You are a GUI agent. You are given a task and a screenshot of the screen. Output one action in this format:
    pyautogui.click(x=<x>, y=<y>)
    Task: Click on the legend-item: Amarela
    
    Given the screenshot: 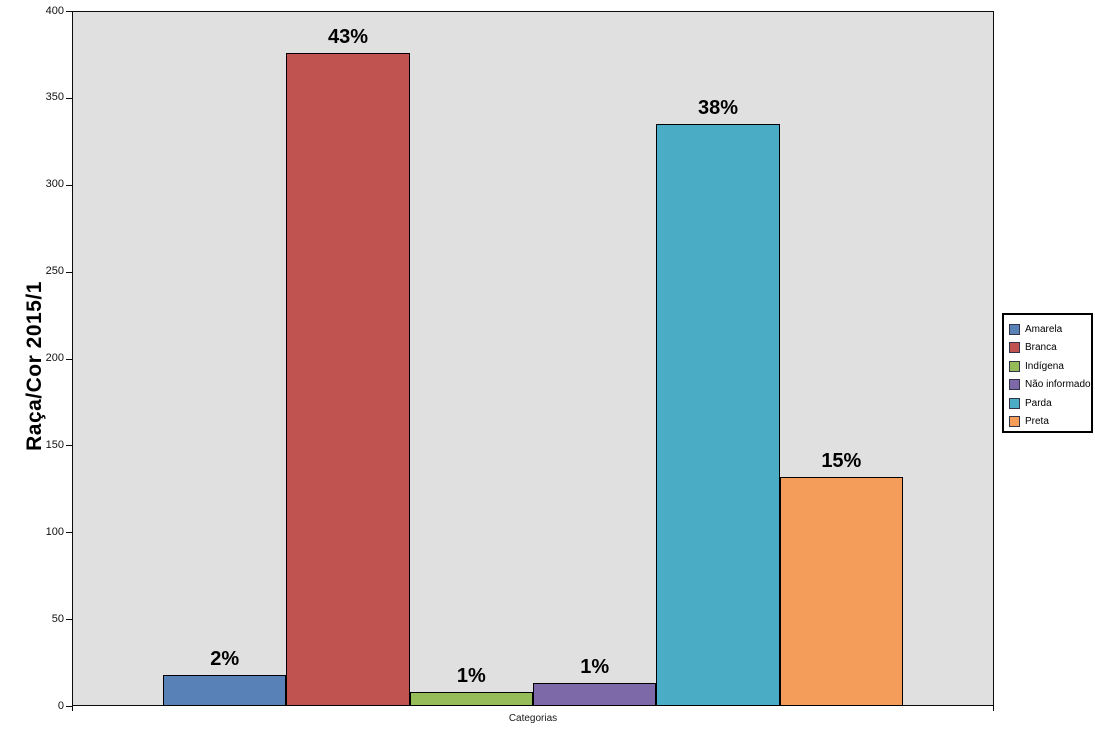 What is the action you would take?
    pyautogui.click(x=1050, y=329)
    